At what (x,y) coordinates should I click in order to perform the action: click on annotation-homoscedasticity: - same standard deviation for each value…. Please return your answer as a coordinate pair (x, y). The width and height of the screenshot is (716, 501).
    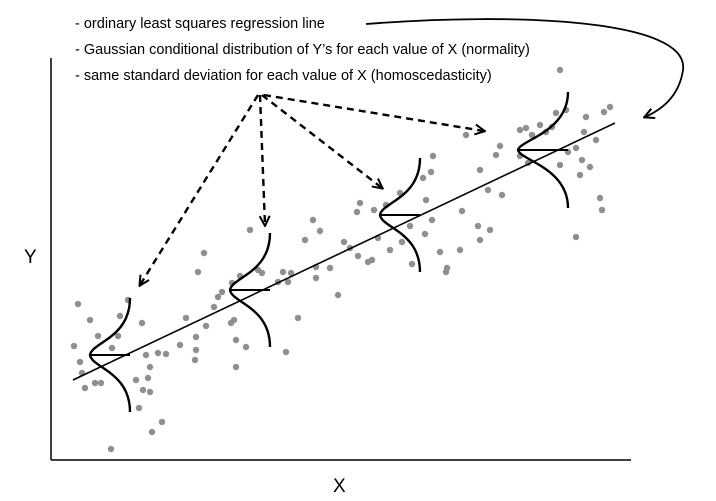
    Looking at the image, I should click on (283, 76).